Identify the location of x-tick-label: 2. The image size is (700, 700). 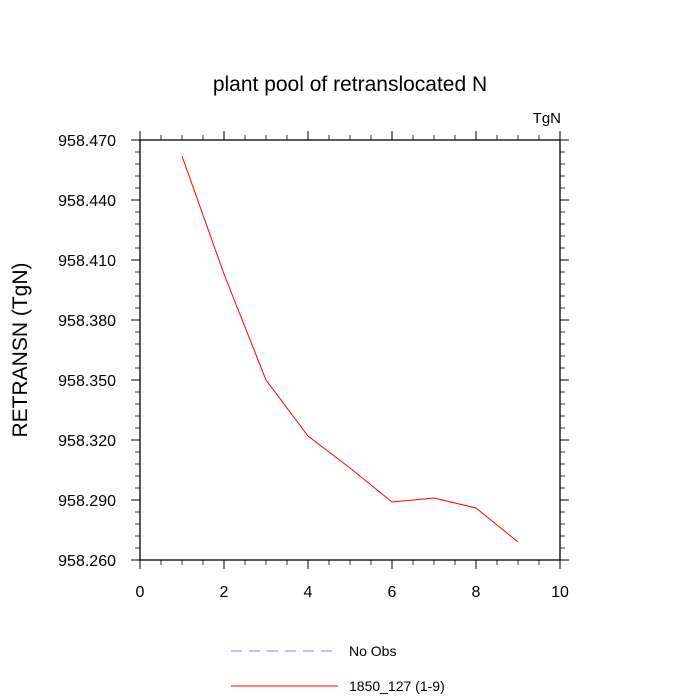
(224, 592).